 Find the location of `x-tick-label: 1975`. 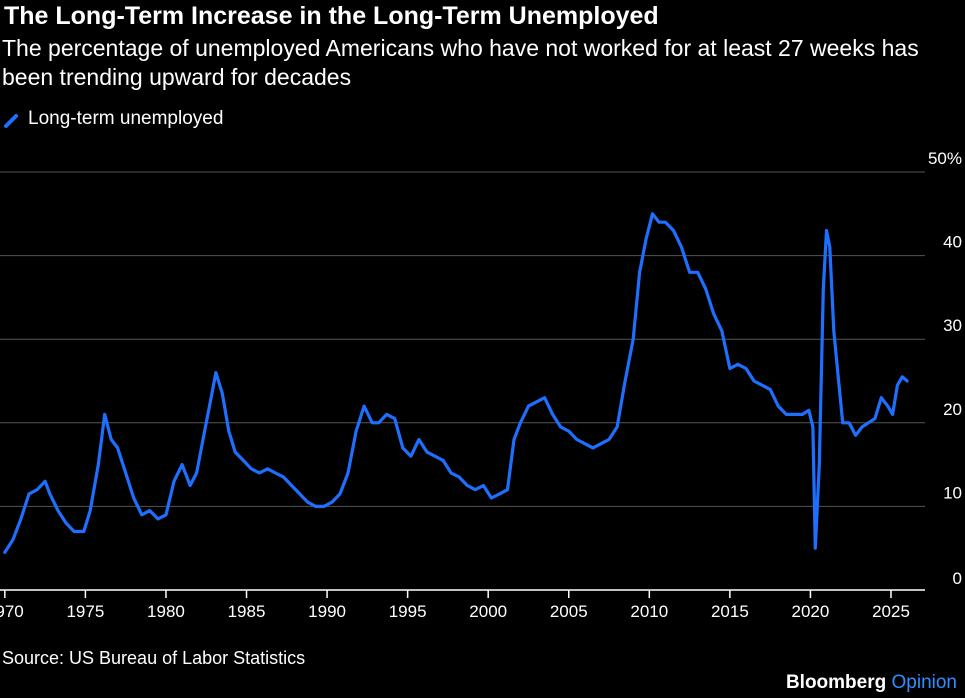

x-tick-label: 1975 is located at coordinates (85, 611).